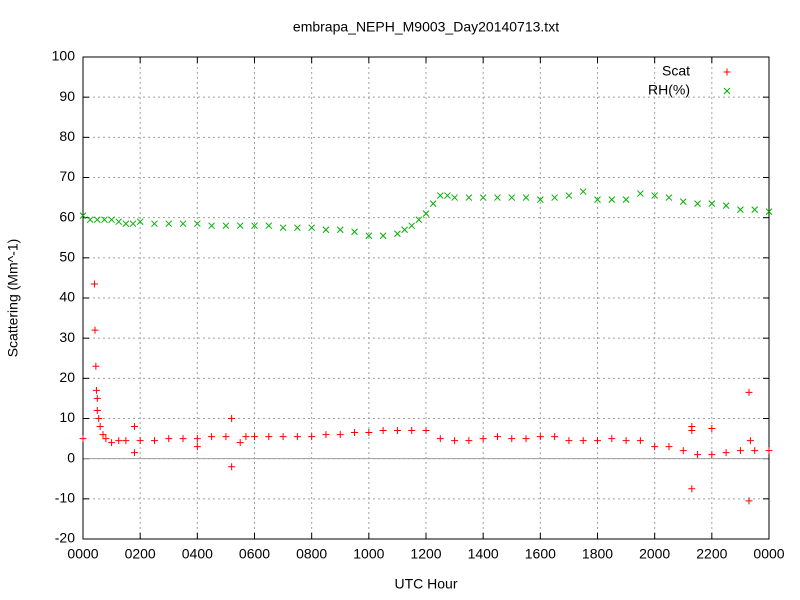 Image resolution: width=800 pixels, height=600 pixels. What do you see at coordinates (254, 554) in the screenshot?
I see `x-tick-label: 0600` at bounding box center [254, 554].